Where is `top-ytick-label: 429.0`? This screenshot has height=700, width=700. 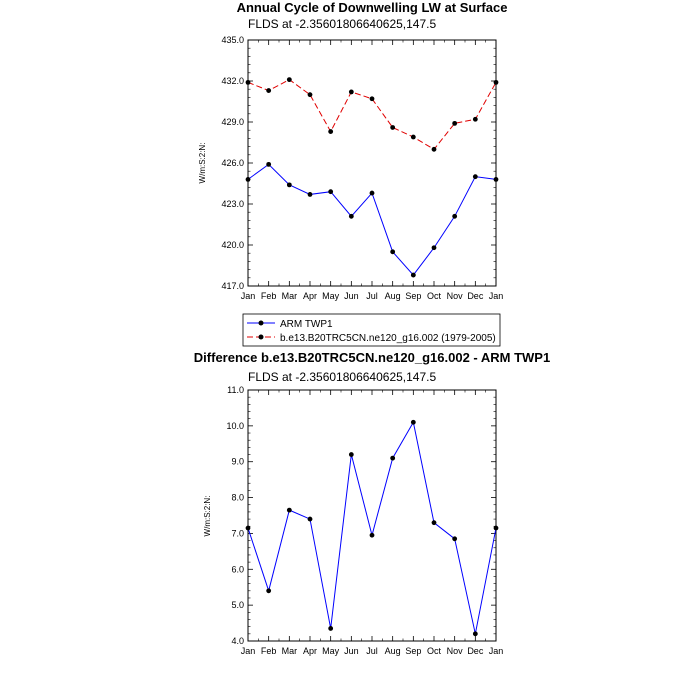 top-ytick-label: 429.0 is located at coordinates (232, 122).